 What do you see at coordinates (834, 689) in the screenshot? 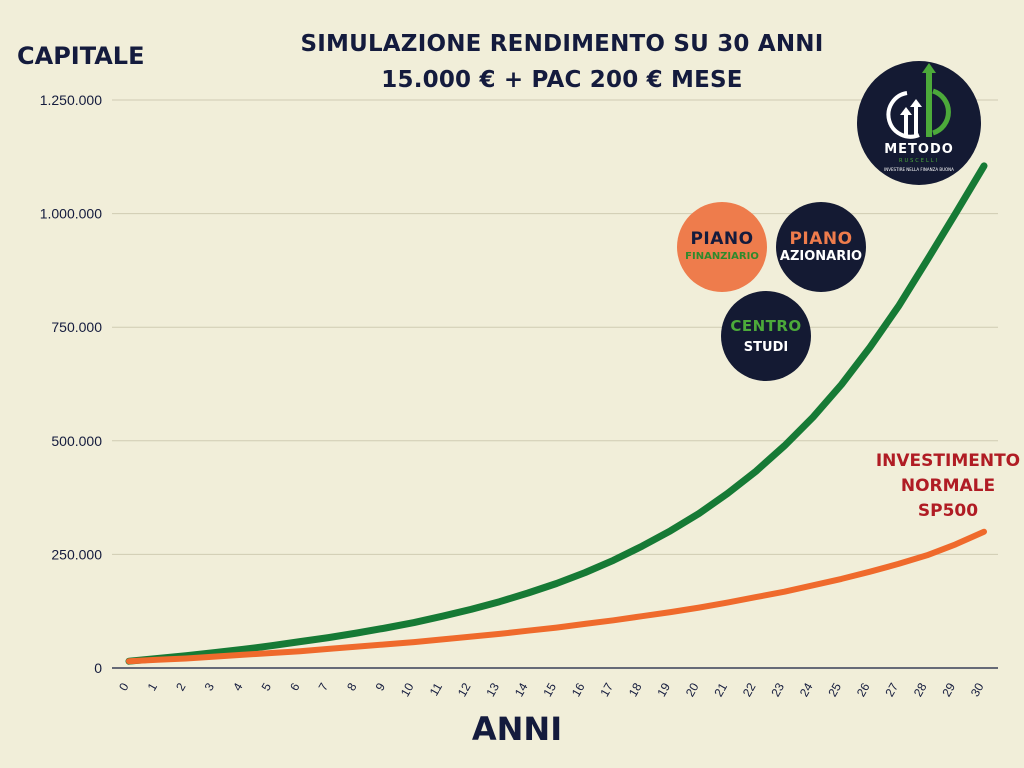
I see `x-tick-label: 25` at bounding box center [834, 689].